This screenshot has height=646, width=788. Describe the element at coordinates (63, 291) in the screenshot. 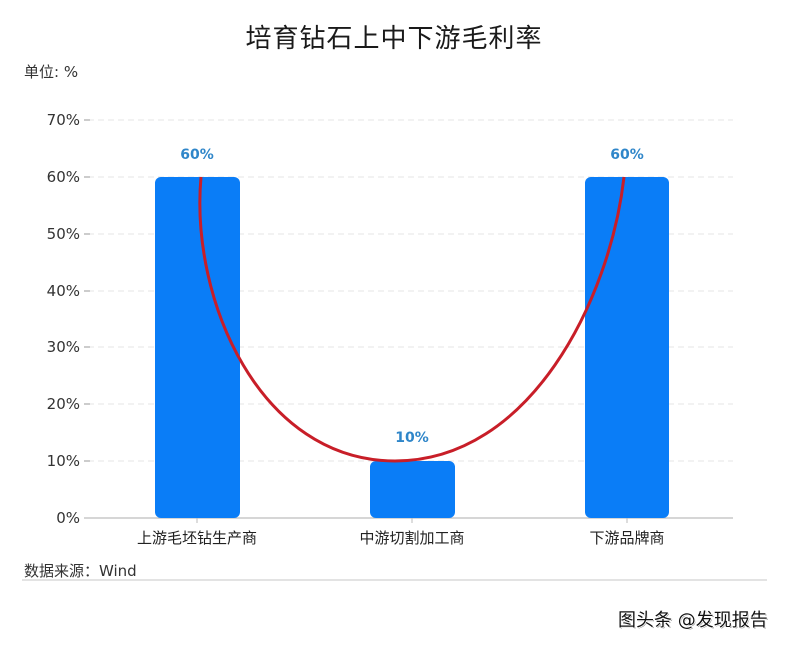

I see `ytick-label: 40%` at that location.